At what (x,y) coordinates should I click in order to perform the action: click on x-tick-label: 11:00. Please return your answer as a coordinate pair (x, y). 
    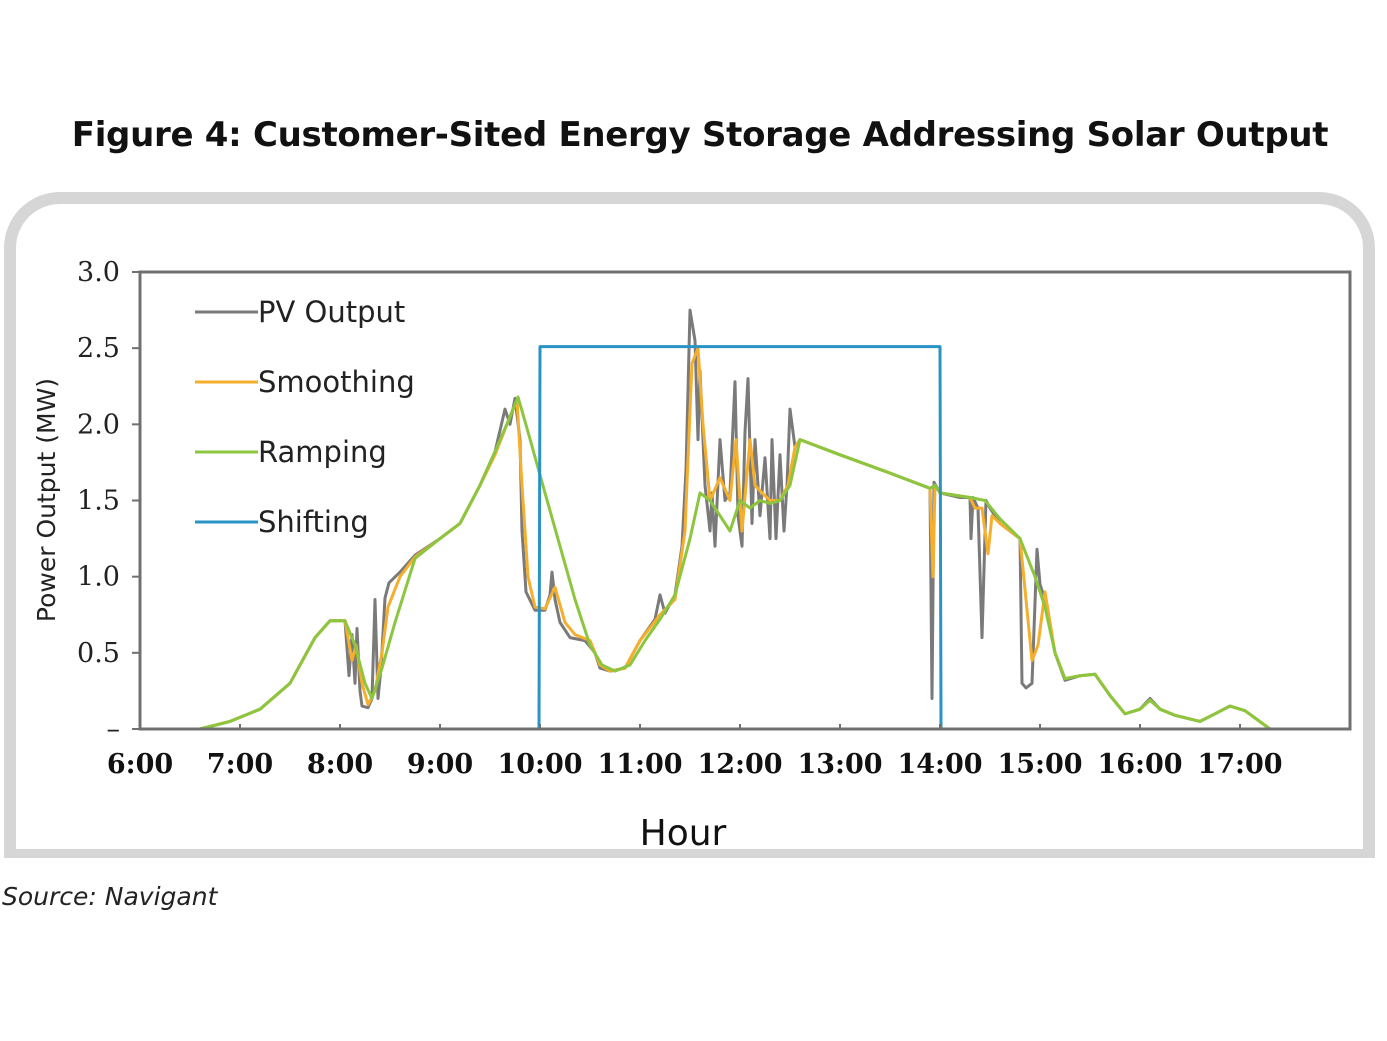
    Looking at the image, I should click on (639, 764).